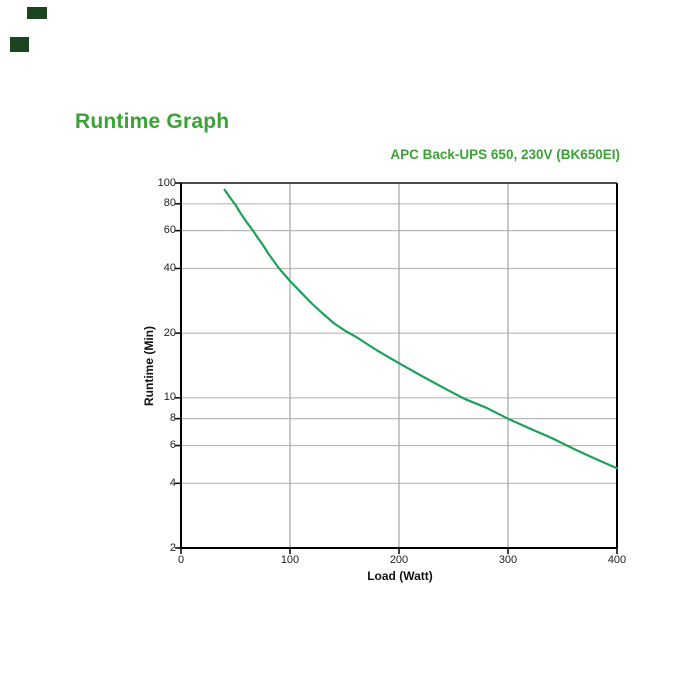 The image size is (700, 700). What do you see at coordinates (399, 560) in the screenshot?
I see `x-tick-label: 200` at bounding box center [399, 560].